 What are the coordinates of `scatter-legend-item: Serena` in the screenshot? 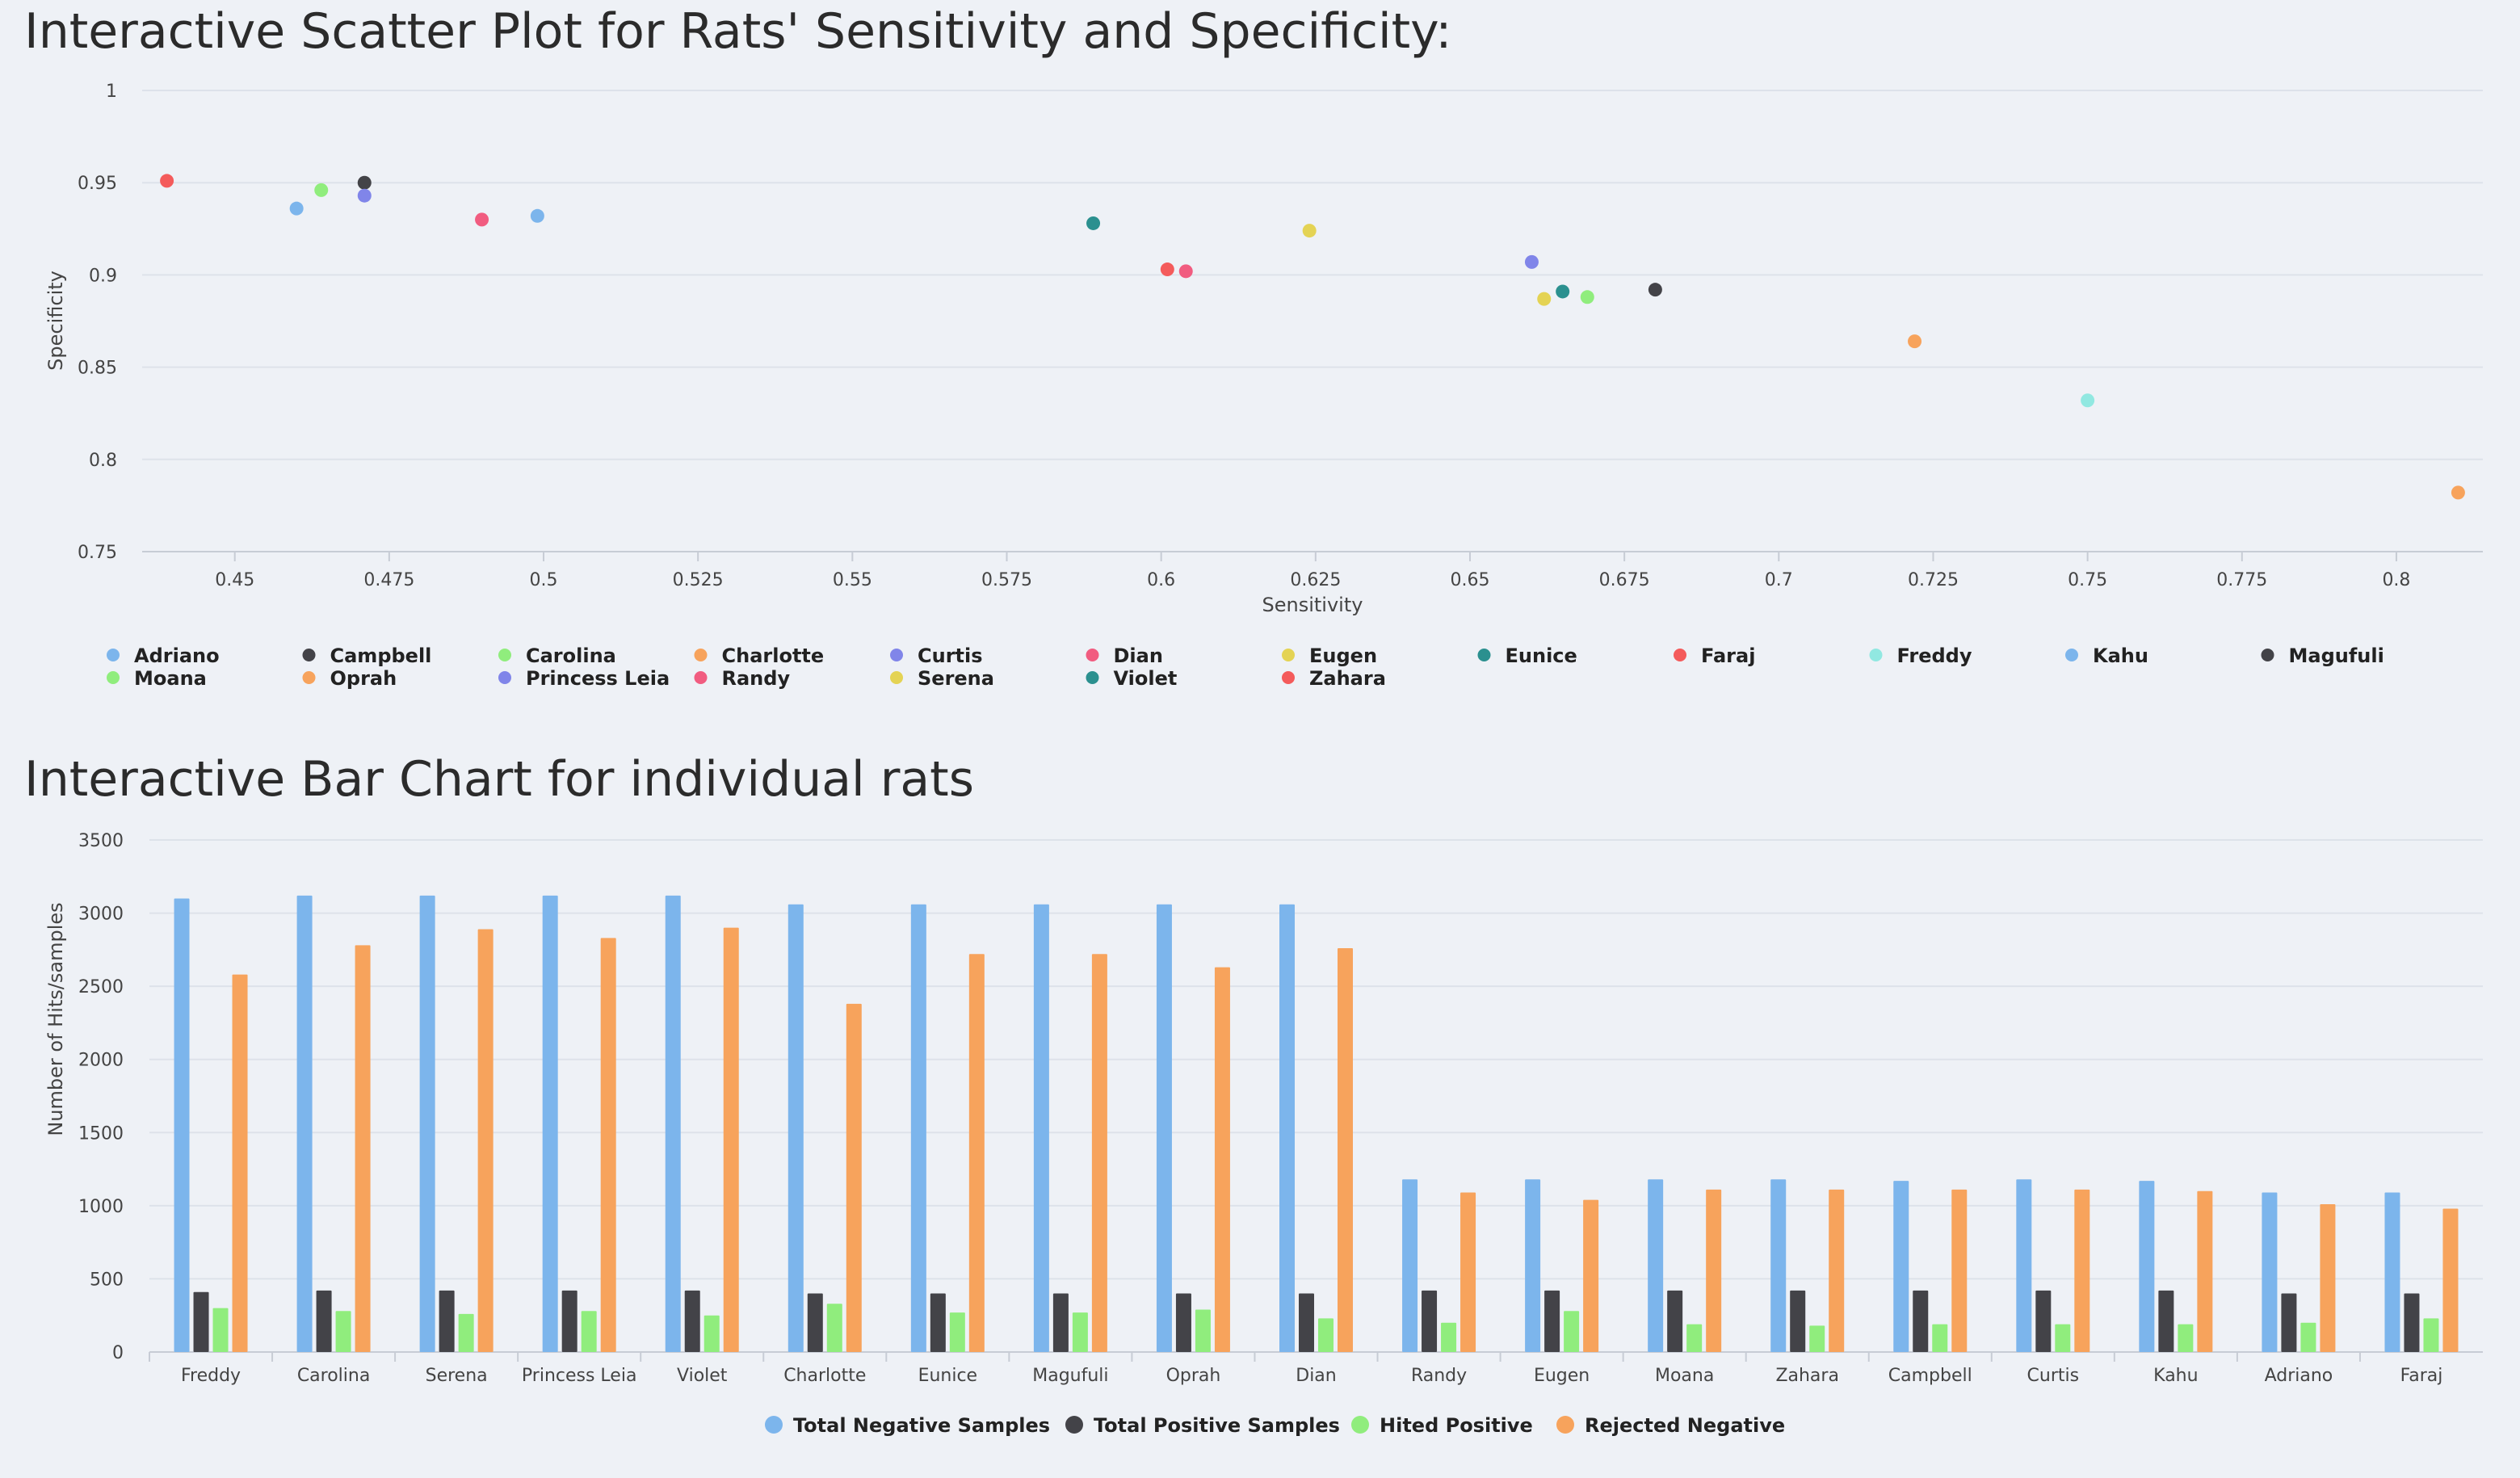 It's located at (942, 678).